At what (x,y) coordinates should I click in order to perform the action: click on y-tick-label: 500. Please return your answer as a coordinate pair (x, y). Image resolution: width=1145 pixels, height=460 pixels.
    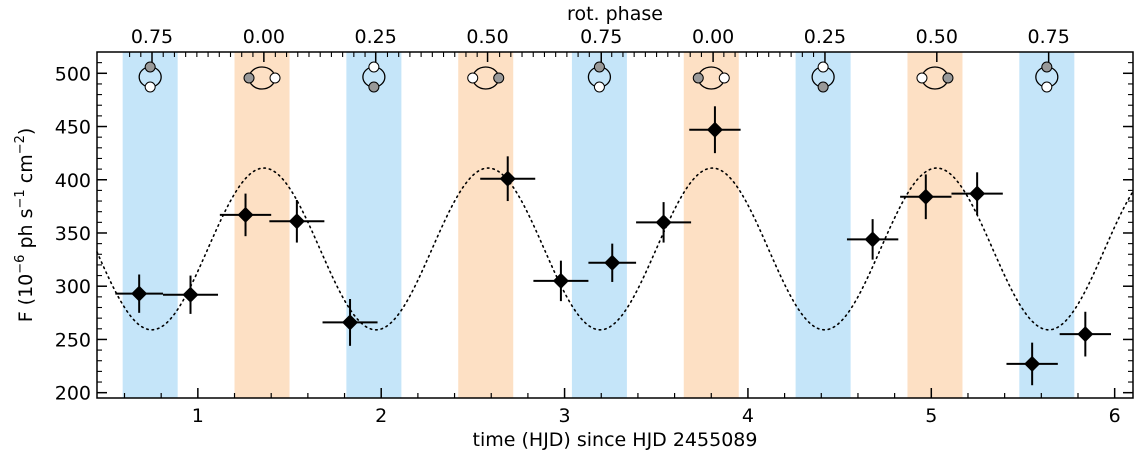
    Looking at the image, I should click on (73, 74).